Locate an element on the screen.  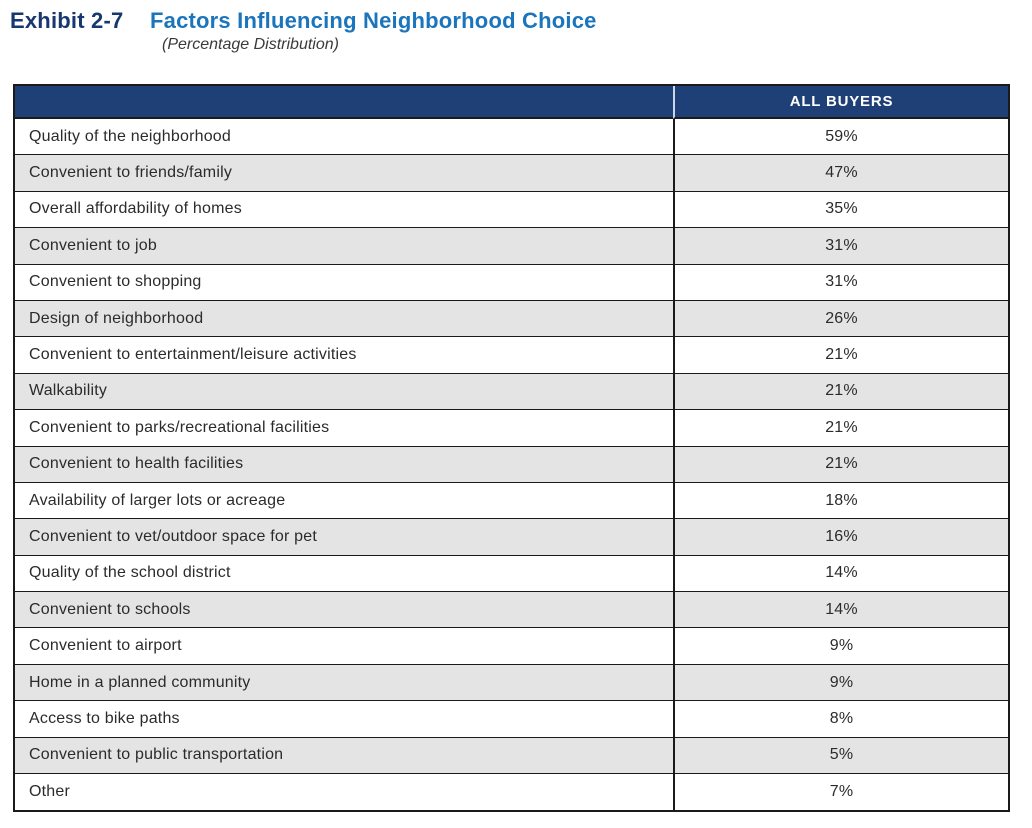
table-row: Quality of the school district 14% is located at coordinates (511, 574).